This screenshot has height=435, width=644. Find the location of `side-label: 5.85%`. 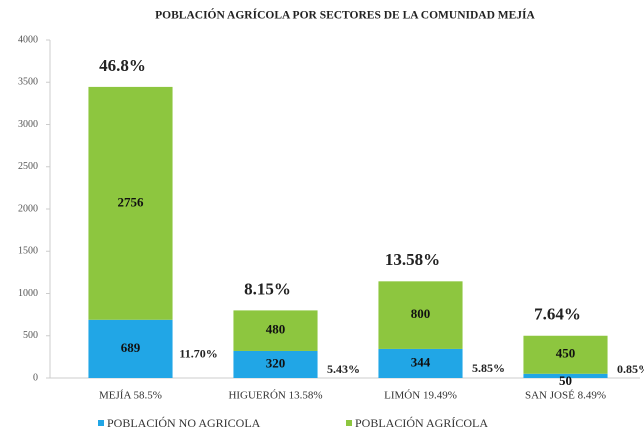

side-label: 5.85% is located at coordinates (488, 368).